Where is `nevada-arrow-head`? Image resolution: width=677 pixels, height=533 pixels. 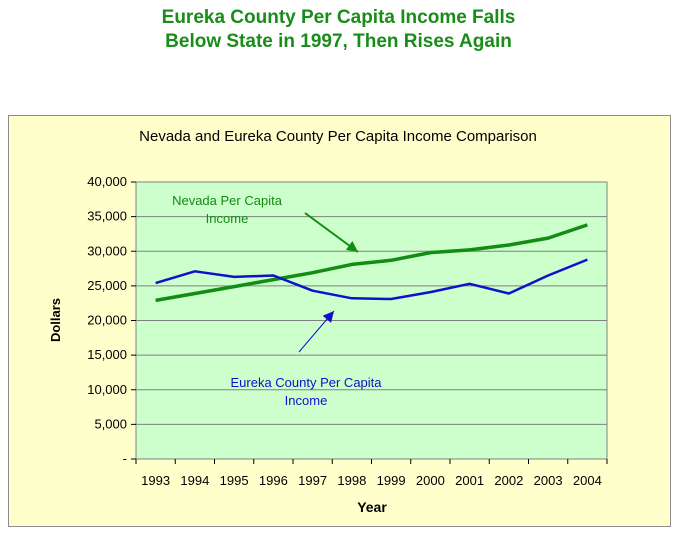 nevada-arrow-head is located at coordinates (351, 246).